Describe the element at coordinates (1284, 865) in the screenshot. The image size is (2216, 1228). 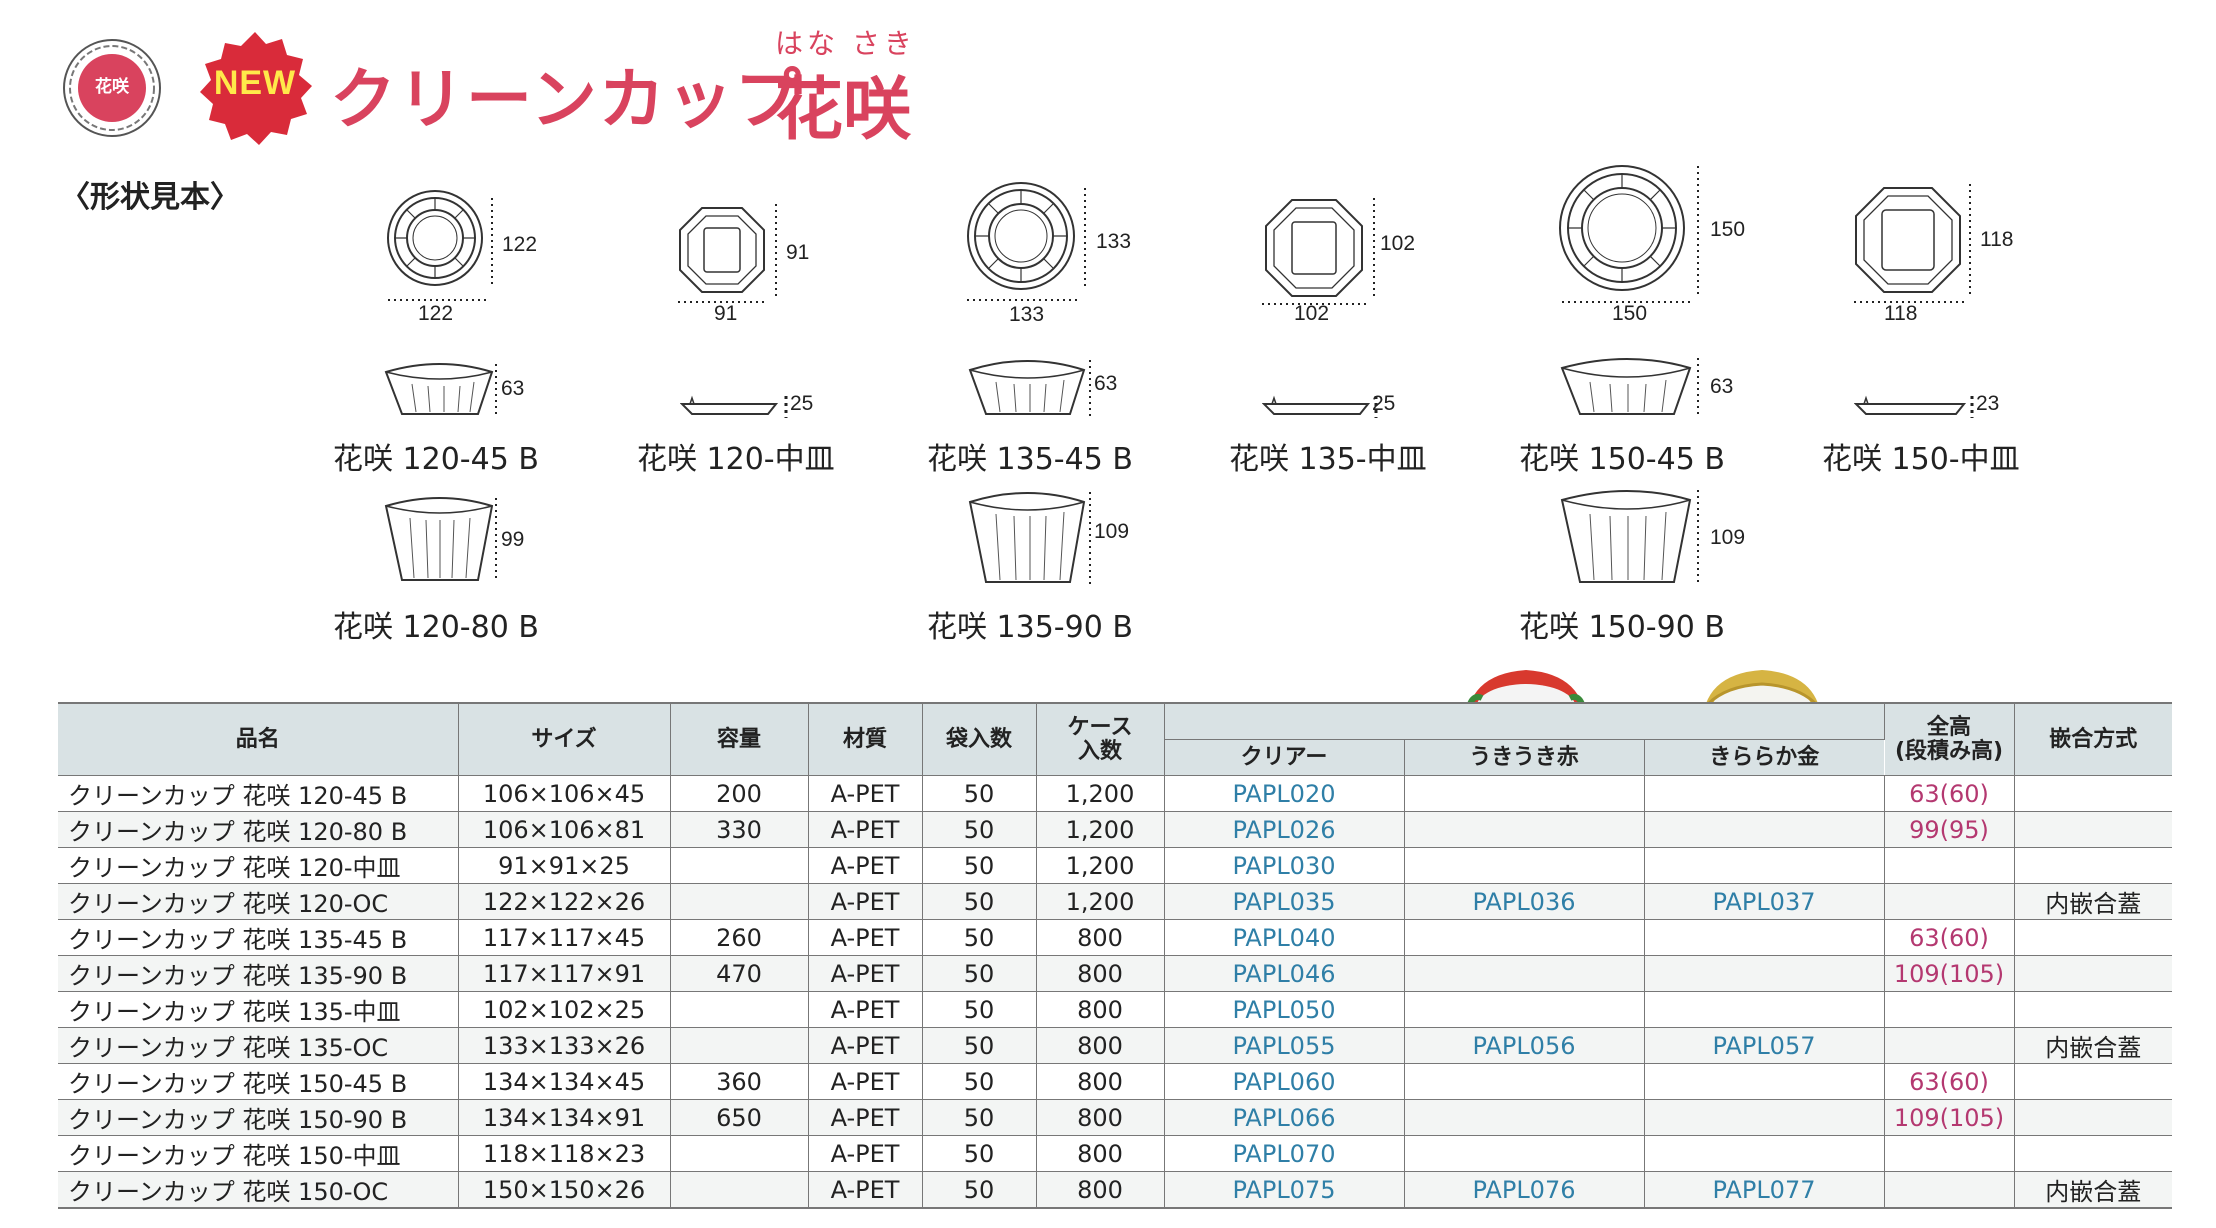
I see `cell-code-clear: PAPL030` at that location.